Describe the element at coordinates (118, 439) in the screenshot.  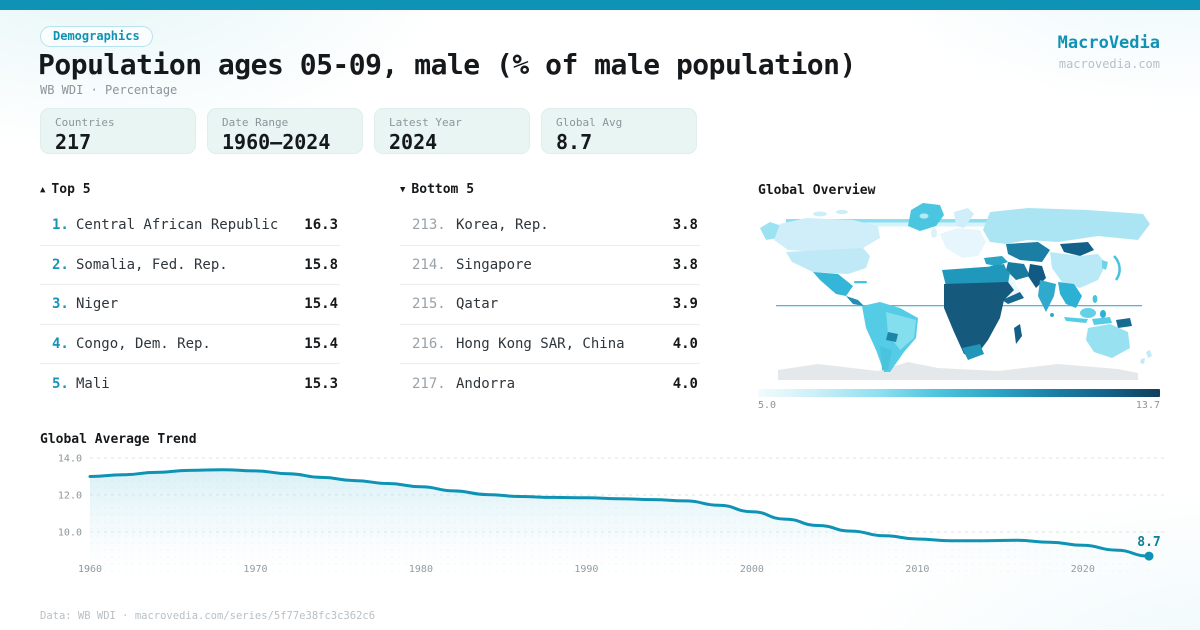
I see `trend-title: Global Average Trend` at that location.